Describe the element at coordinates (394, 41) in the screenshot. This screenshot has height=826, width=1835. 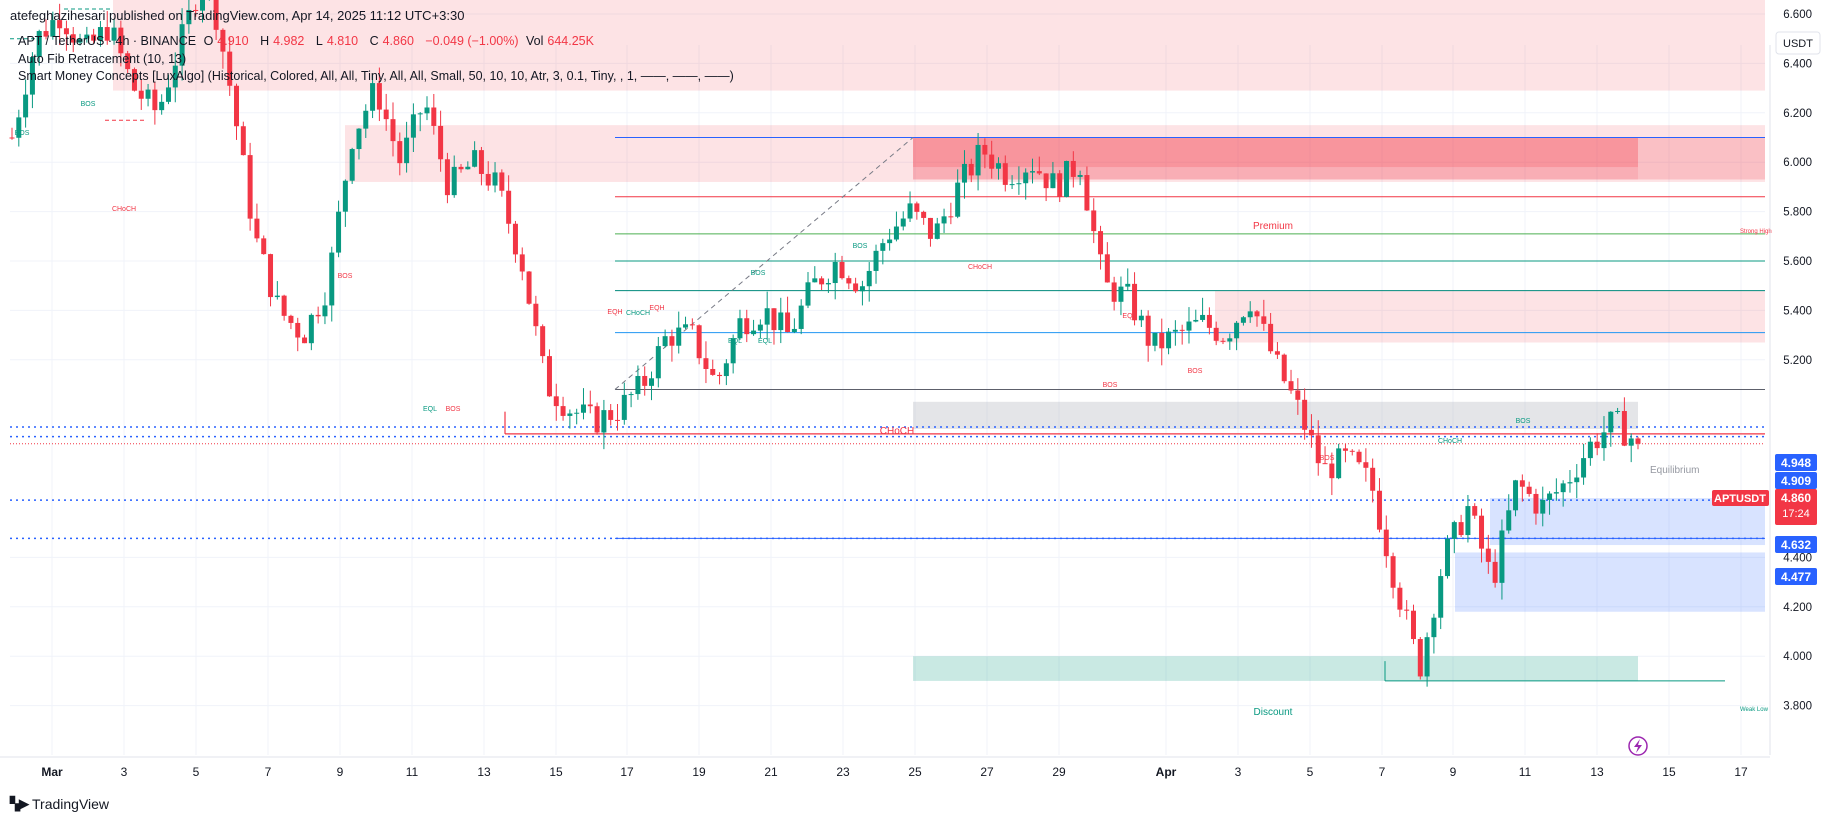
I see `ohlc-close: C 4.860` at that location.